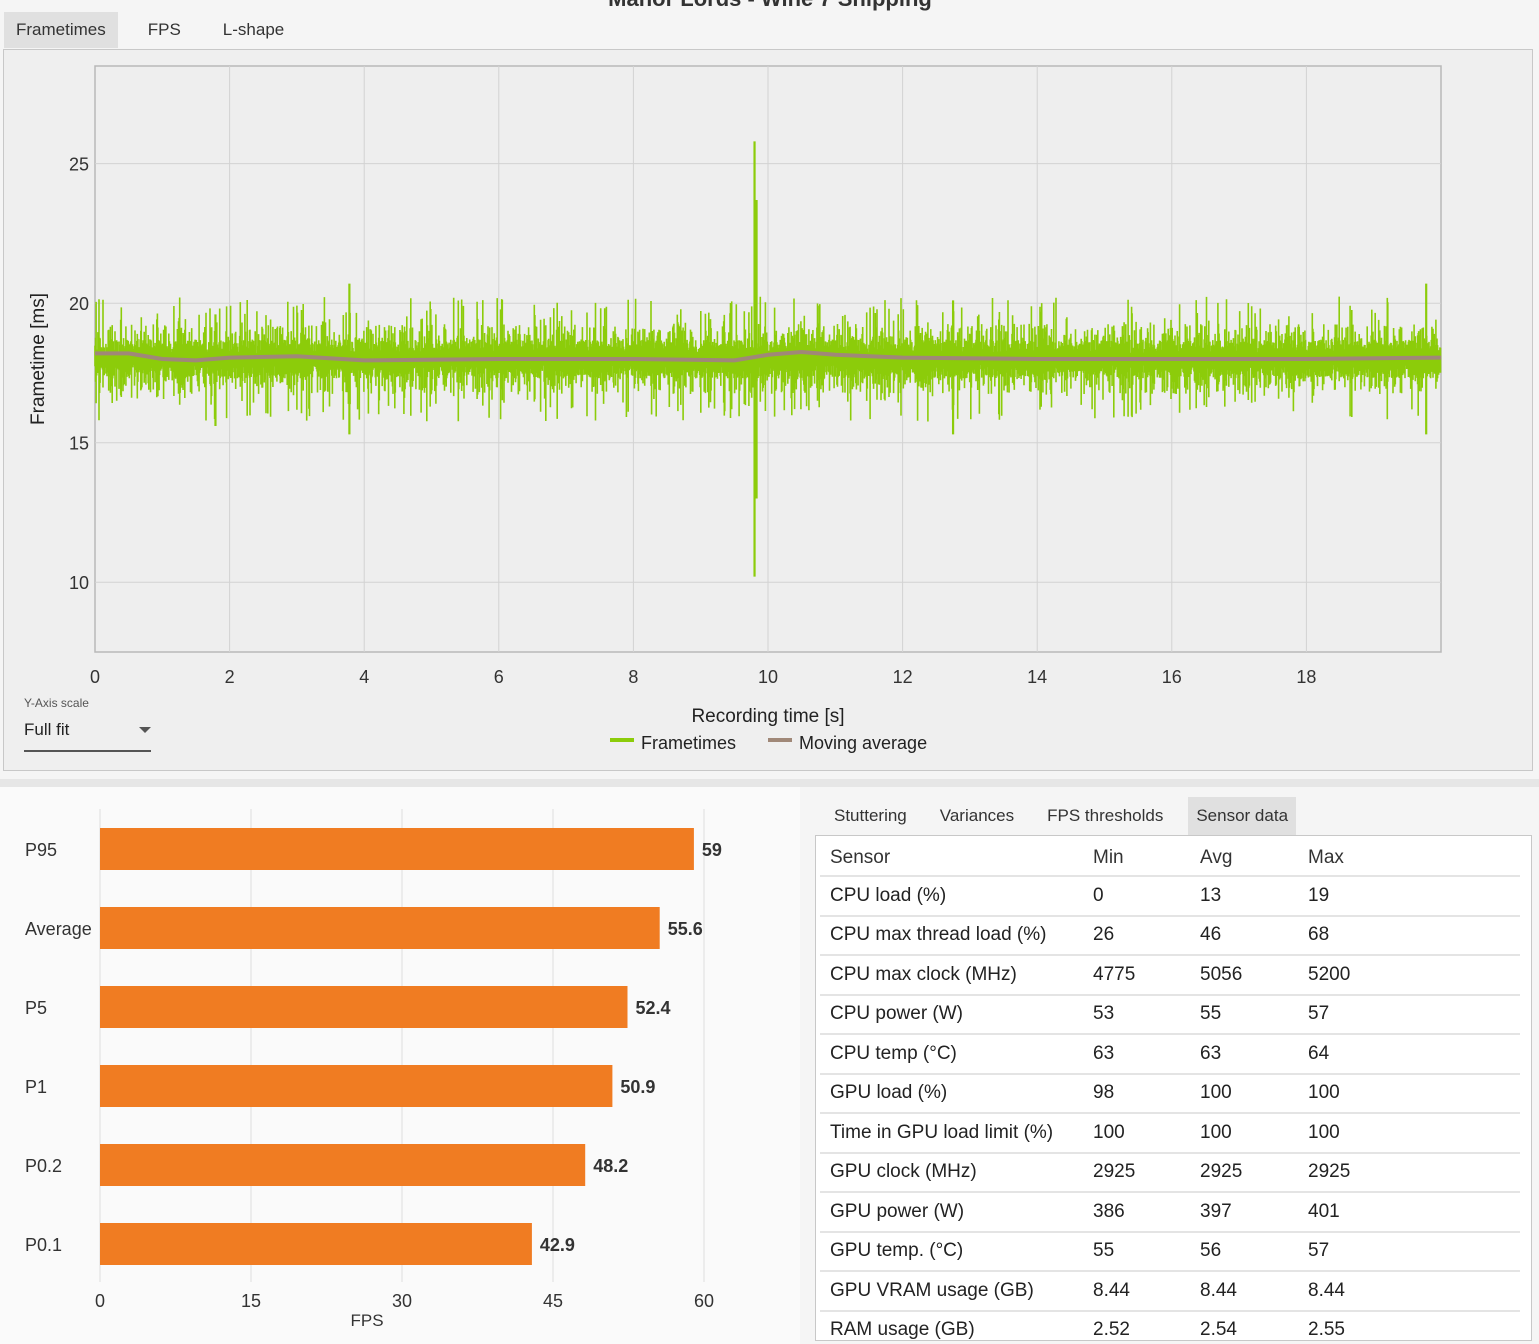 The width and height of the screenshot is (1539, 1344). Describe the element at coordinates (951, 1250) in the screenshot. I see `sensor-name: GPU temp. (°C)` at that location.